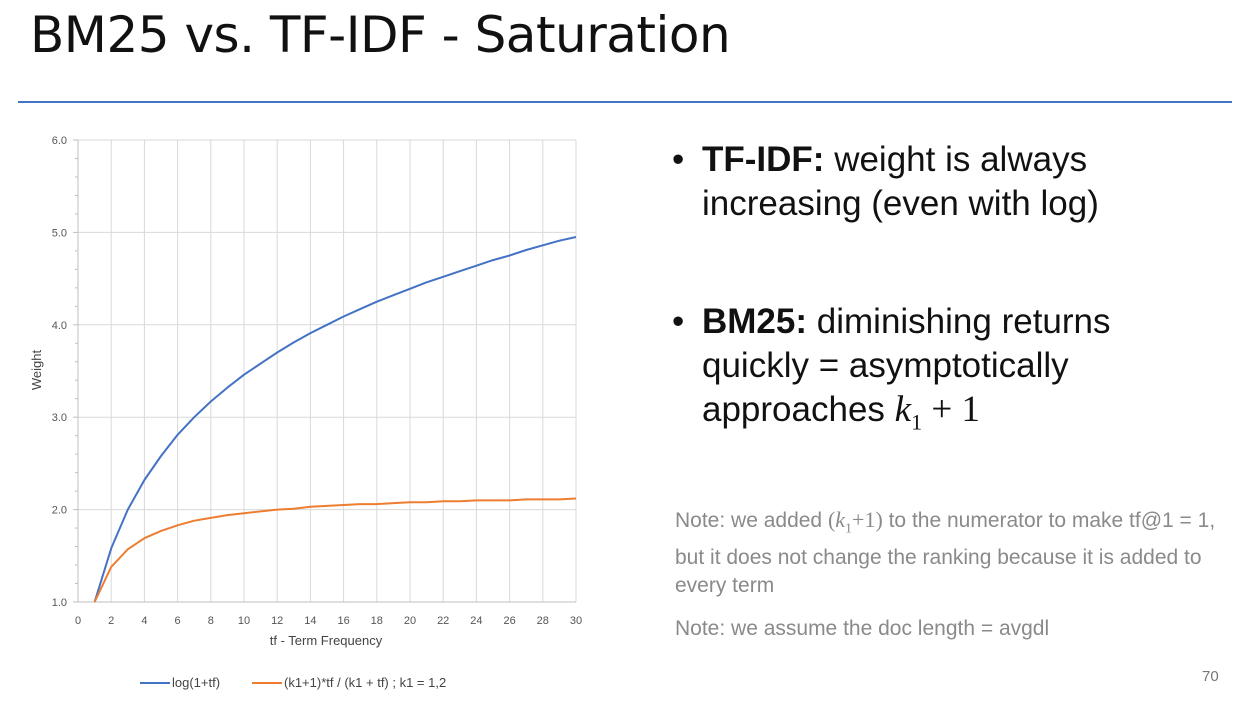 This screenshot has height=703, width=1242. Describe the element at coordinates (443, 621) in the screenshot. I see `x-tick-label: 22` at that location.